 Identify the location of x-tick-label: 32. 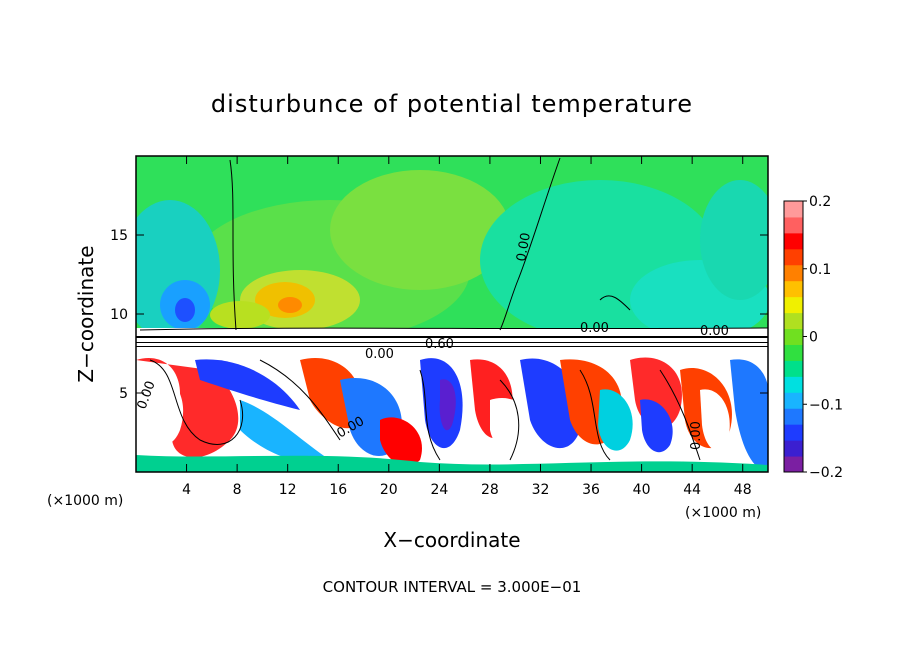
(541, 490).